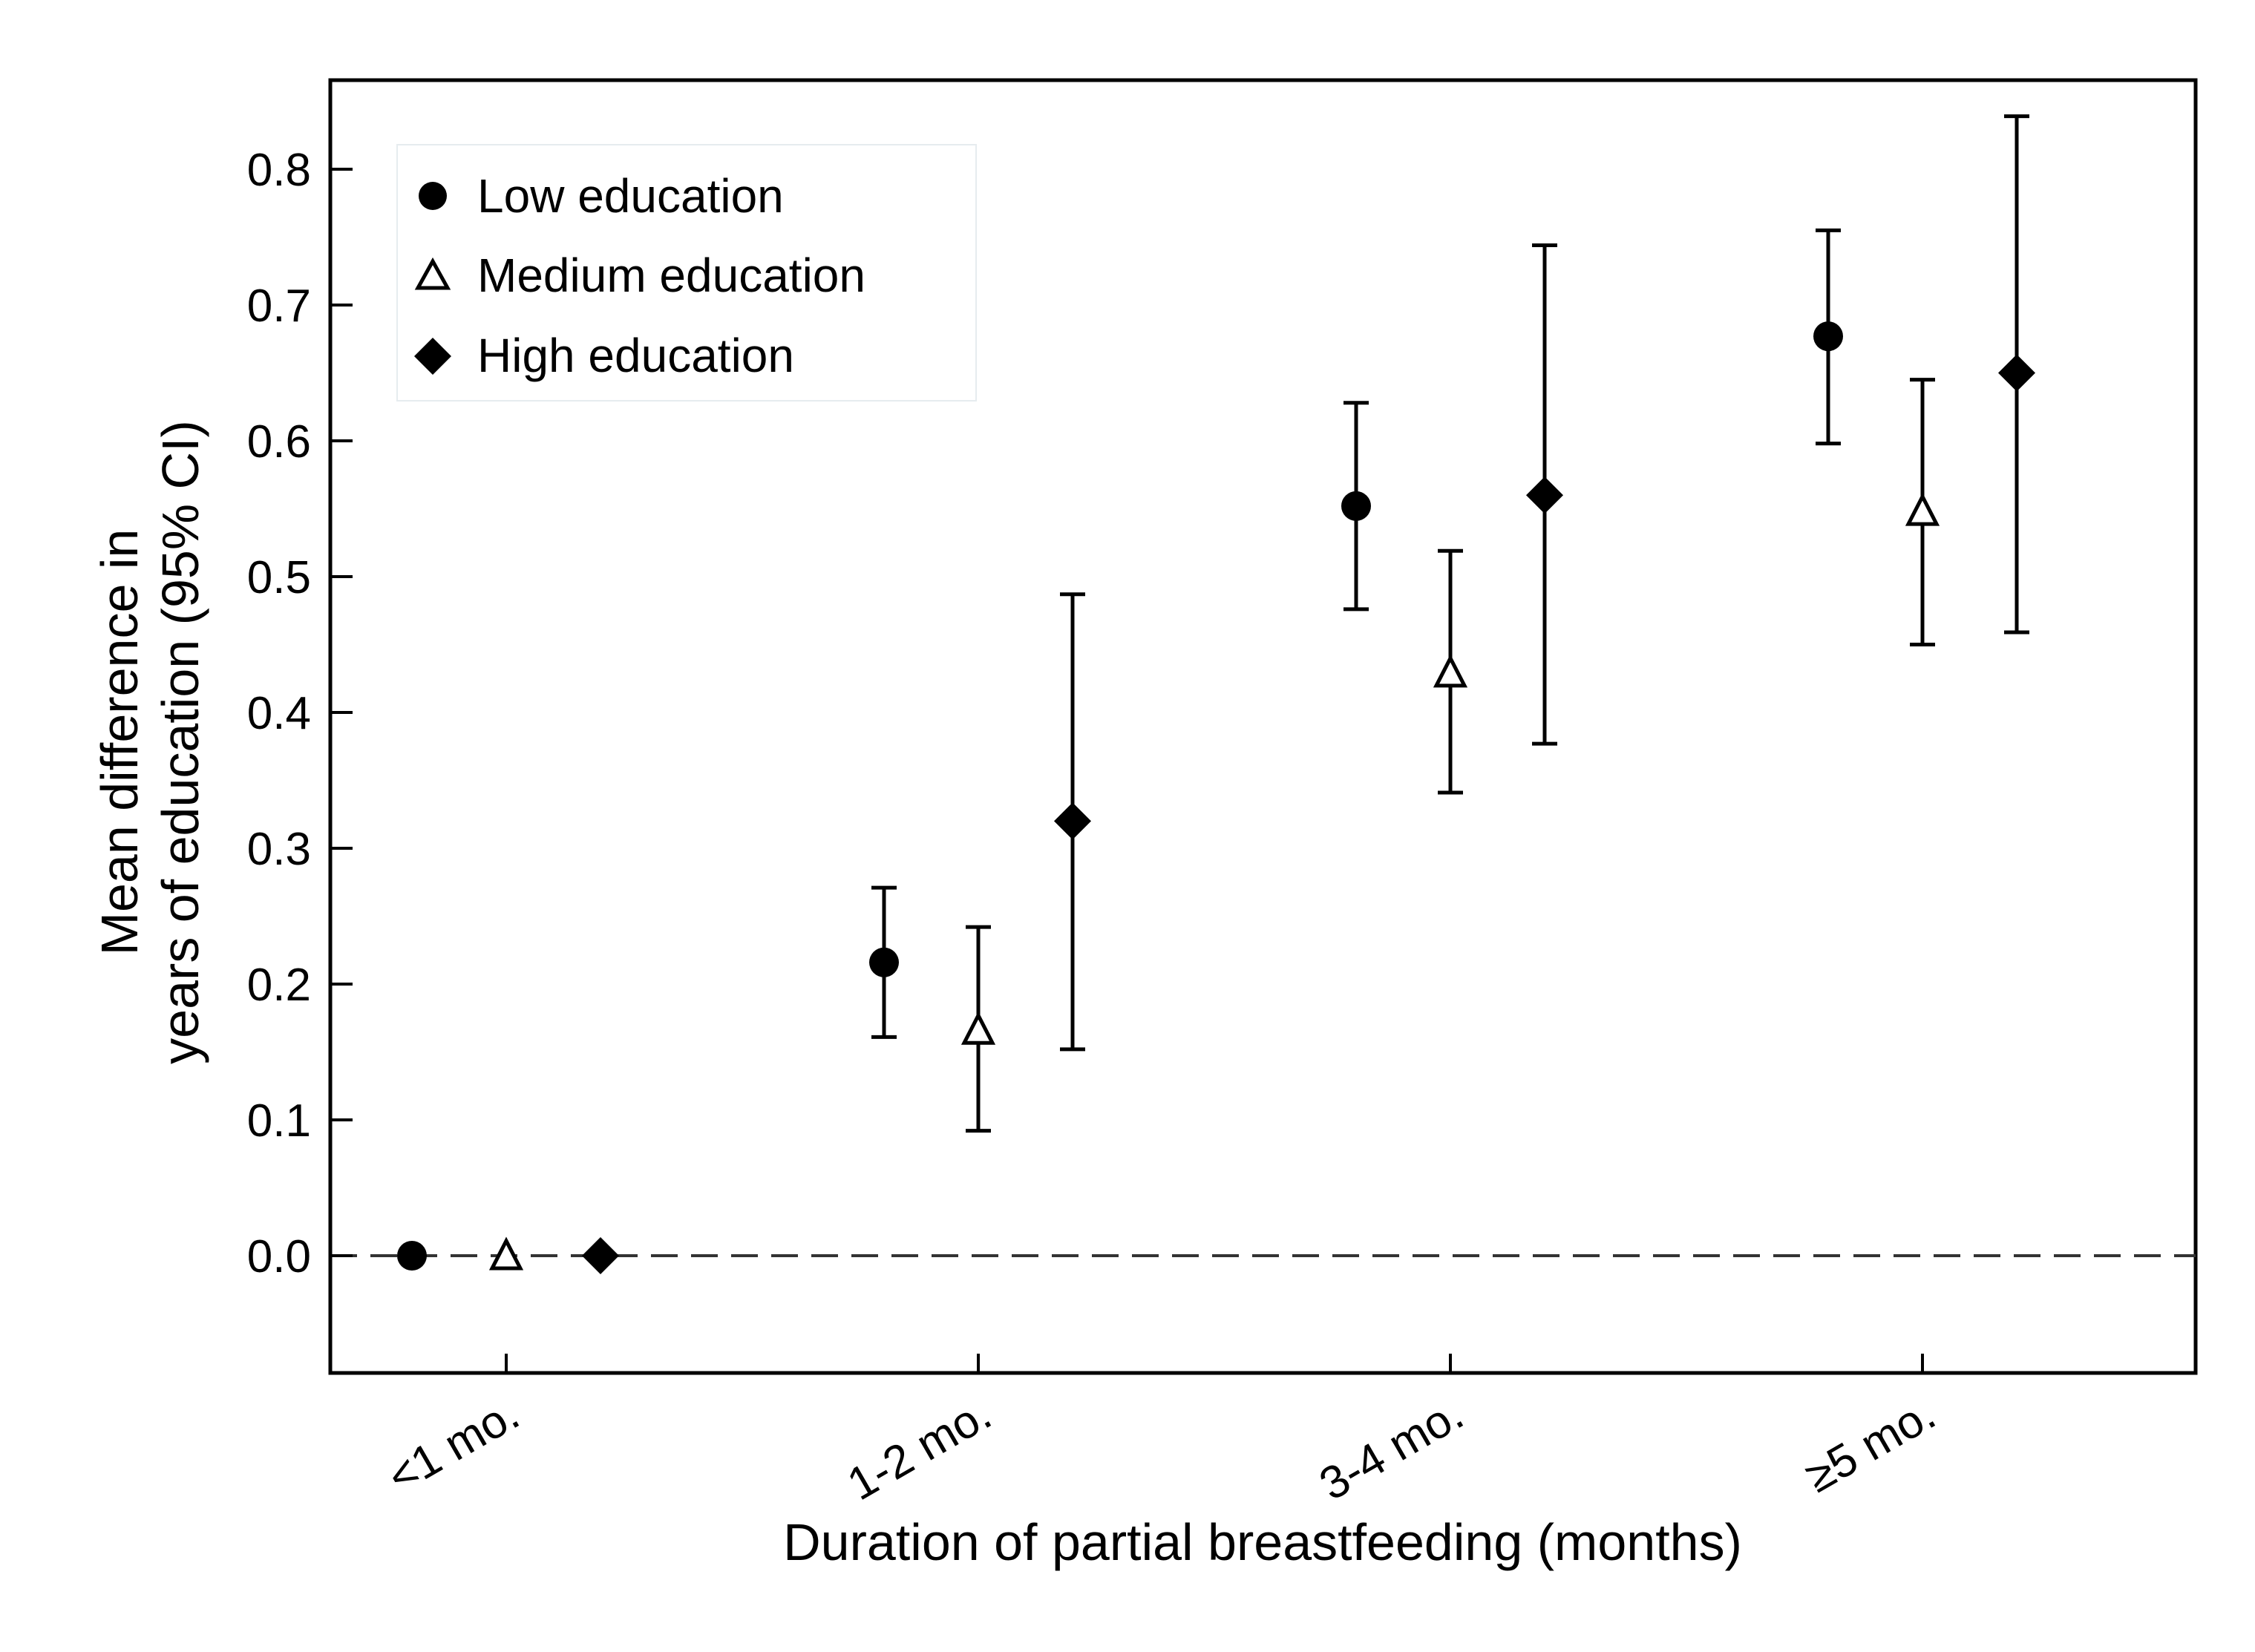 Image resolution: width=2255 pixels, height=1652 pixels. What do you see at coordinates (279, 306) in the screenshot?
I see `y-tick-label: 0.7` at bounding box center [279, 306].